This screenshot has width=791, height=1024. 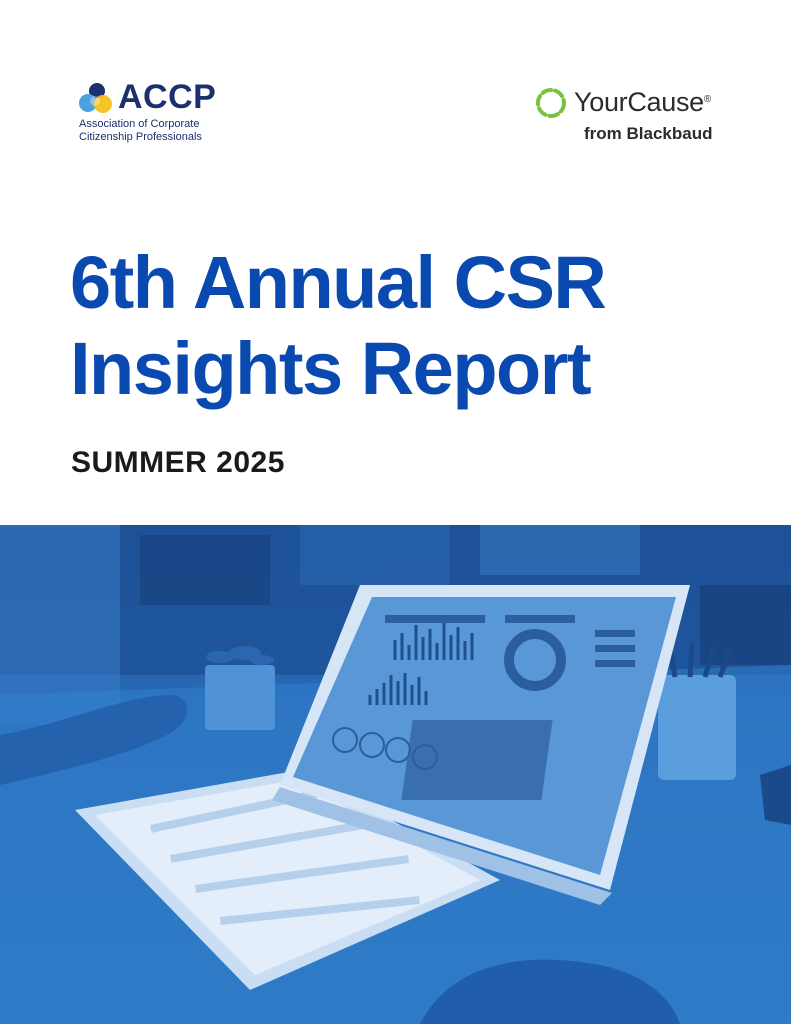 I want to click on report-edition: SUMMER 2025, so click(x=178, y=462).